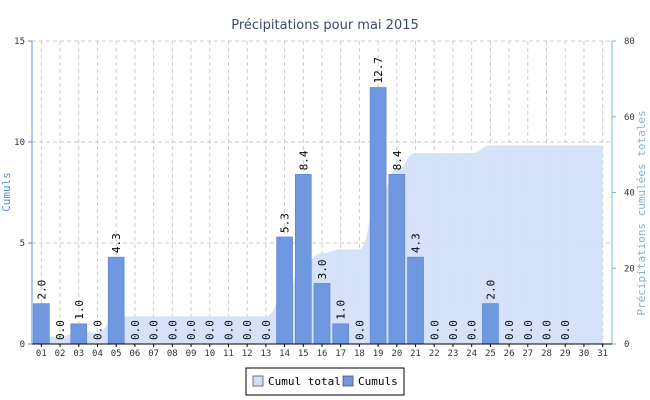 This screenshot has height=400, width=650. Describe the element at coordinates (547, 330) in the screenshot. I see `bar-value-label-28: 0.0` at that location.